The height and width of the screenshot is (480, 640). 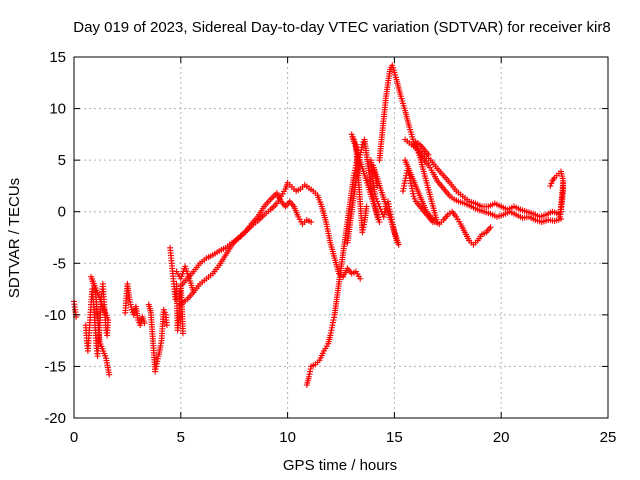 What do you see at coordinates (55, 315) in the screenshot?
I see `y-tick-label: -10` at bounding box center [55, 315].